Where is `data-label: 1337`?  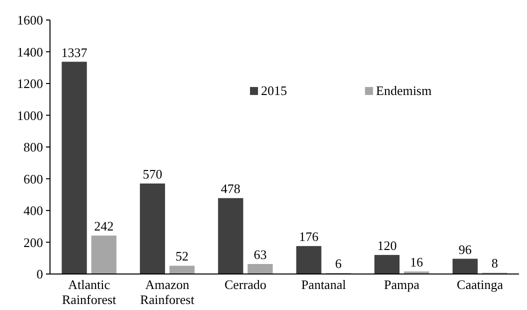 data-label: 1337 is located at coordinates (74, 52).